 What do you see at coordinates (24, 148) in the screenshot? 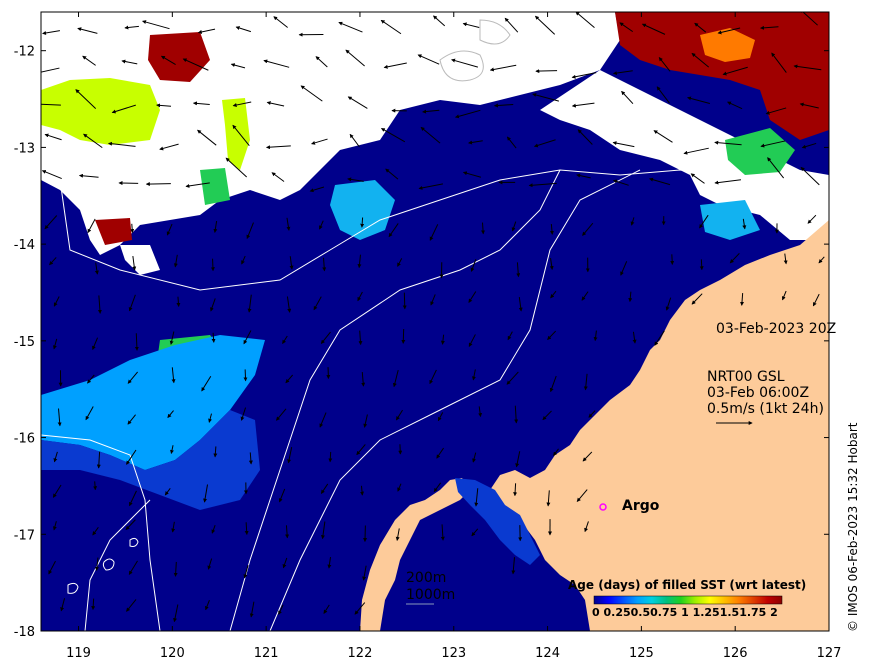
I see `y-tick-label: -13` at bounding box center [24, 148].